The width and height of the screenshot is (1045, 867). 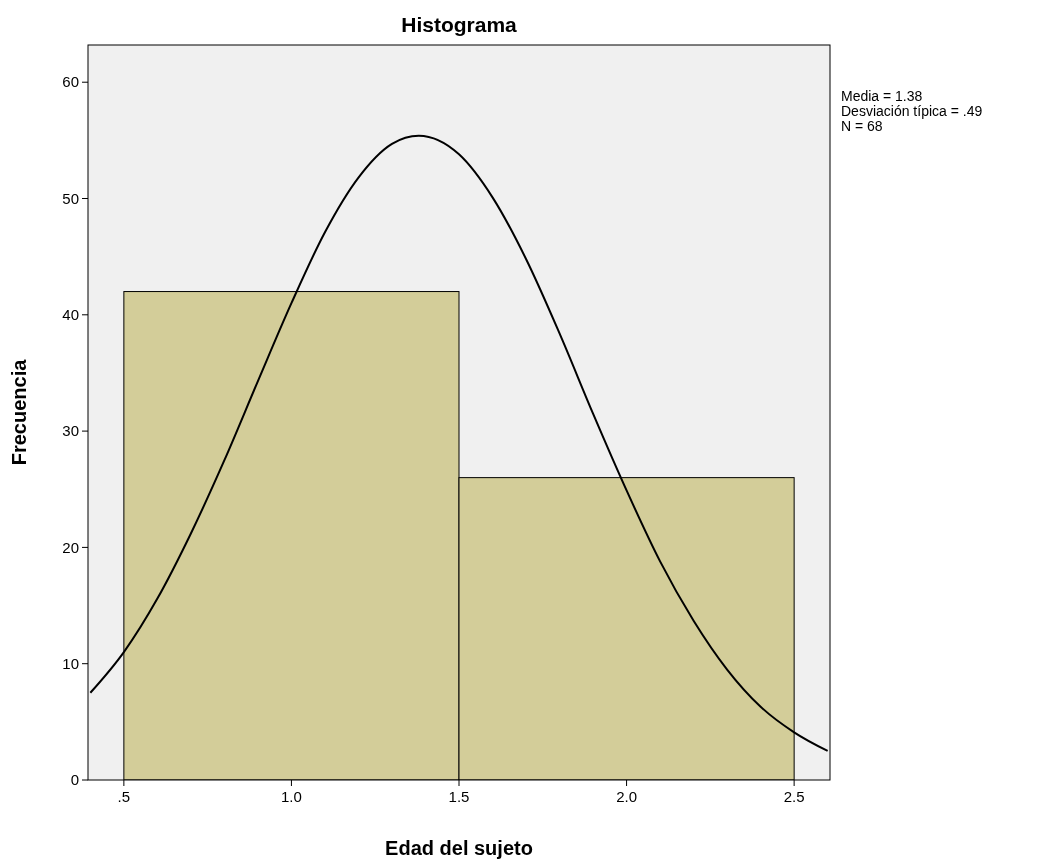 What do you see at coordinates (74, 780) in the screenshot?
I see `y-tick-label: 0` at bounding box center [74, 780].